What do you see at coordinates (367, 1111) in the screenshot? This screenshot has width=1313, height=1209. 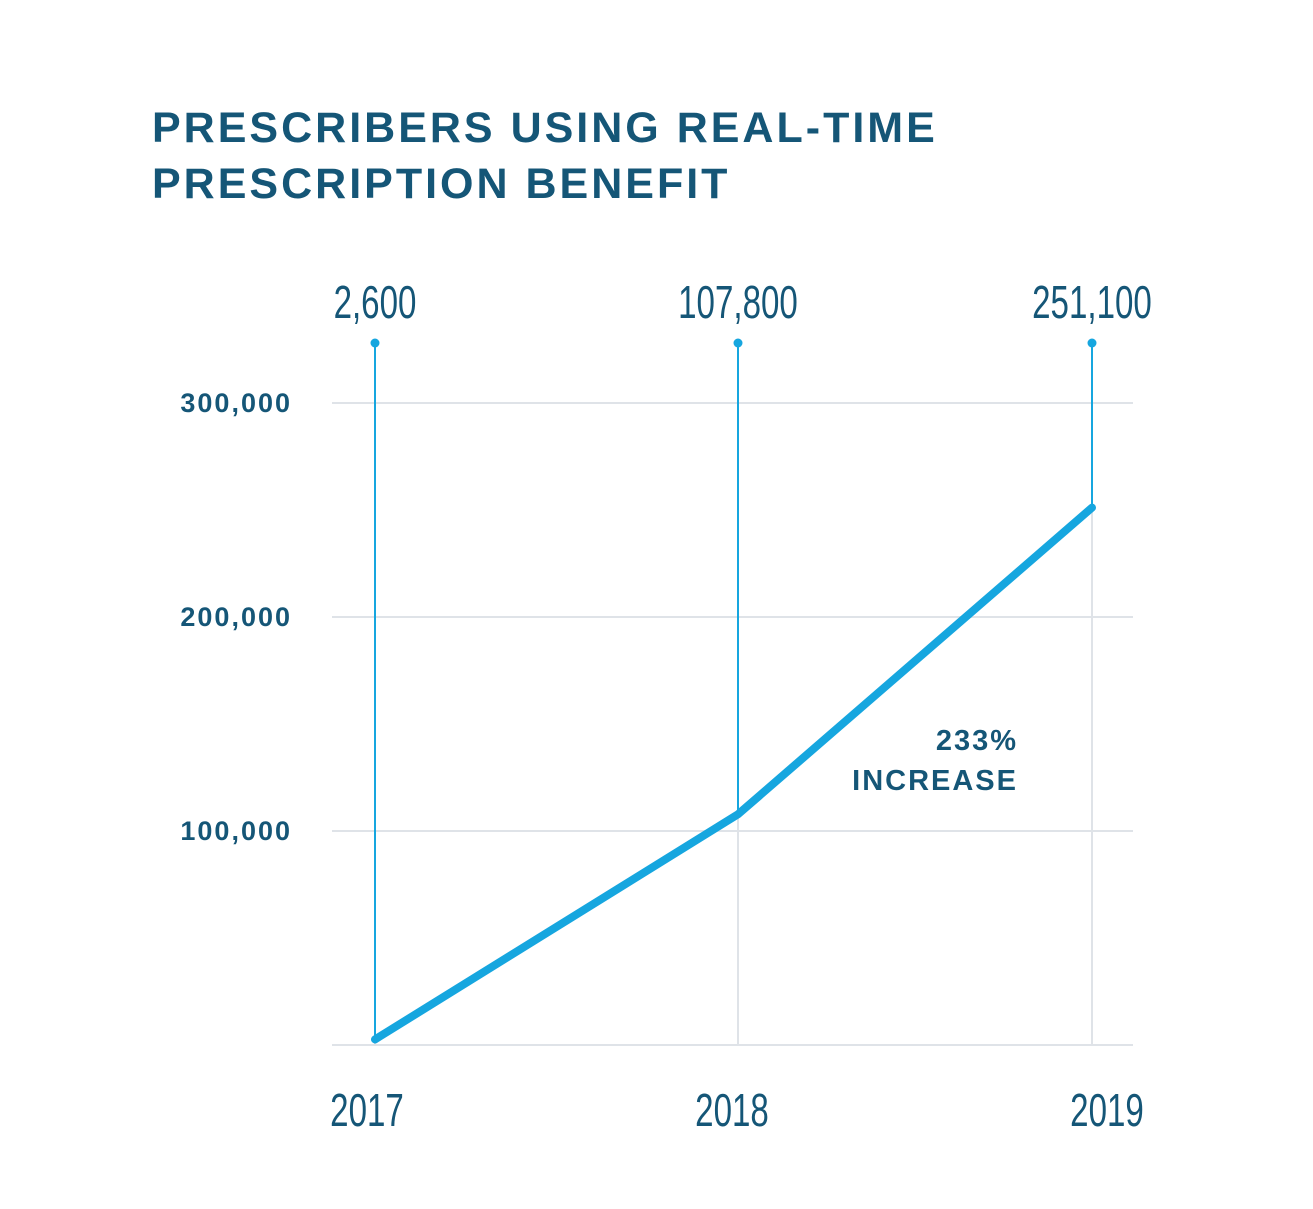 I see `x-tick-label: 2017` at bounding box center [367, 1111].